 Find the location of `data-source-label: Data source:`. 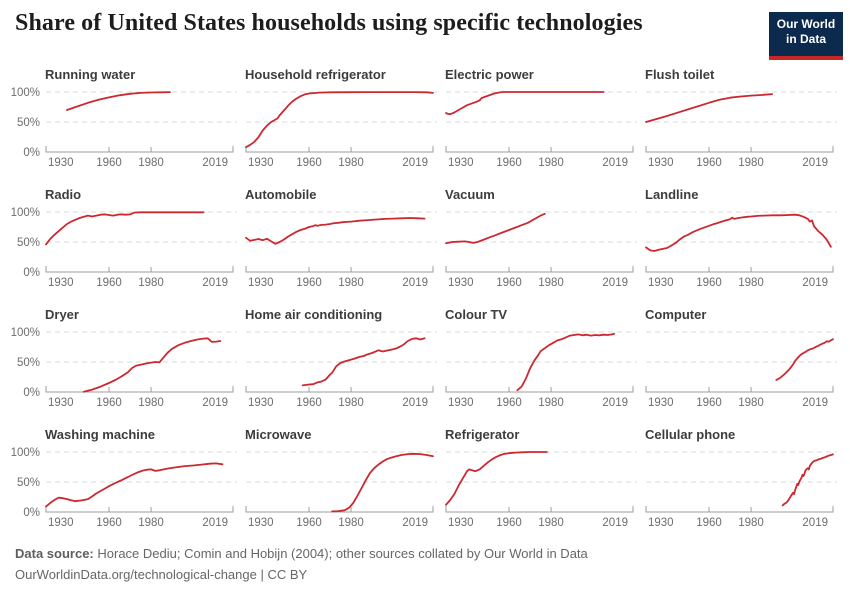

data-source-label: Data source: is located at coordinates (54, 553).